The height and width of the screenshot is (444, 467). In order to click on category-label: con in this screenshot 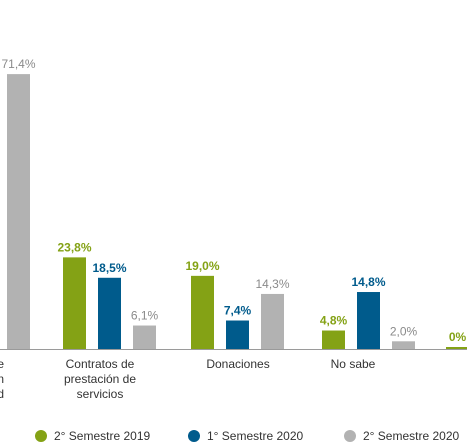, I will do `click(2, 379)`.